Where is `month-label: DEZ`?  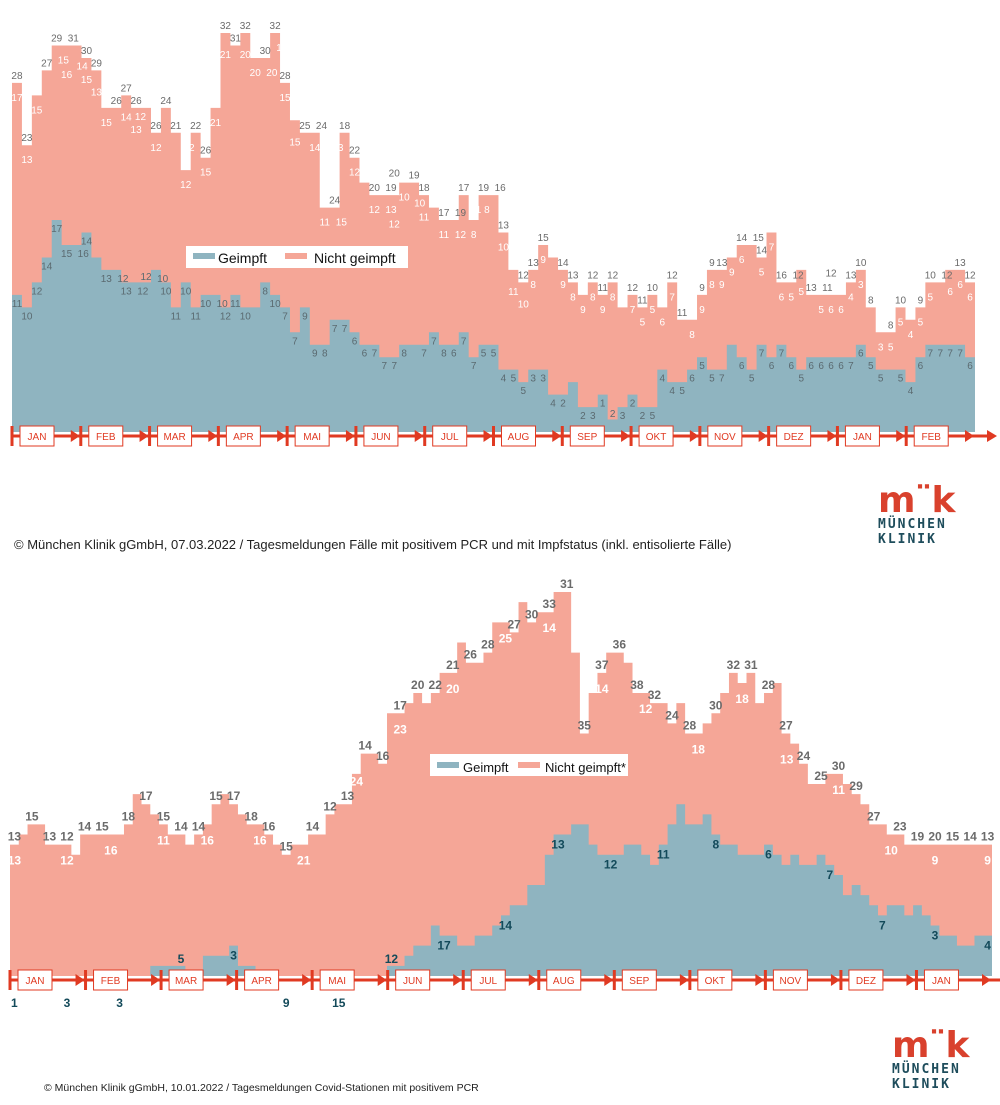 month-label: DEZ is located at coordinates (794, 437).